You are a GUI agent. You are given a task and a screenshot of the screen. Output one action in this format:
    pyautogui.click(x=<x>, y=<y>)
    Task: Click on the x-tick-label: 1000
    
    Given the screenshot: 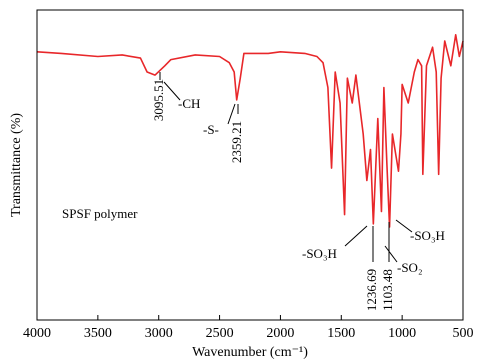 What is the action you would take?
    pyautogui.click(x=402, y=333)
    